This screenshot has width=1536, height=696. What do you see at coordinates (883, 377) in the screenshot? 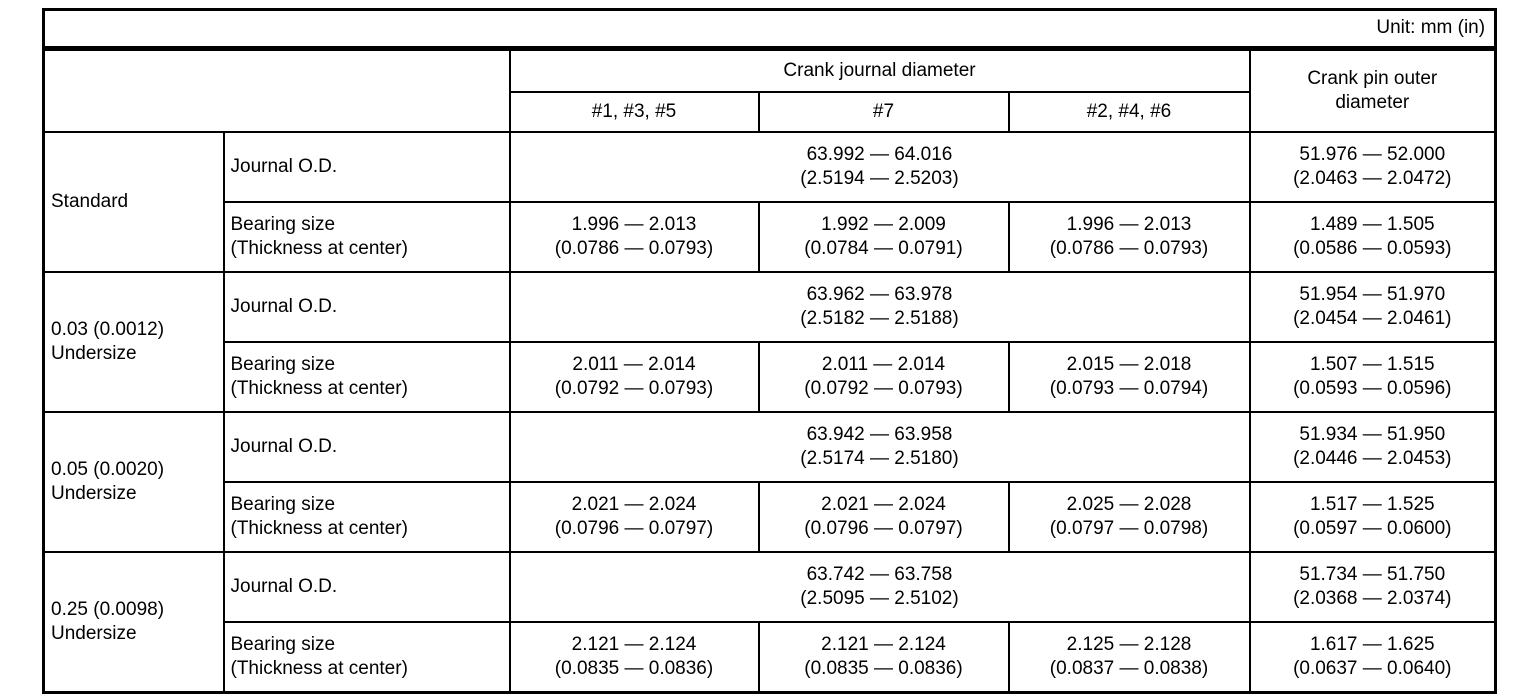
I see `us003-bearing-7: 2.011 — 2.014 (0.0792 — 0.0793)` at bounding box center [883, 377].